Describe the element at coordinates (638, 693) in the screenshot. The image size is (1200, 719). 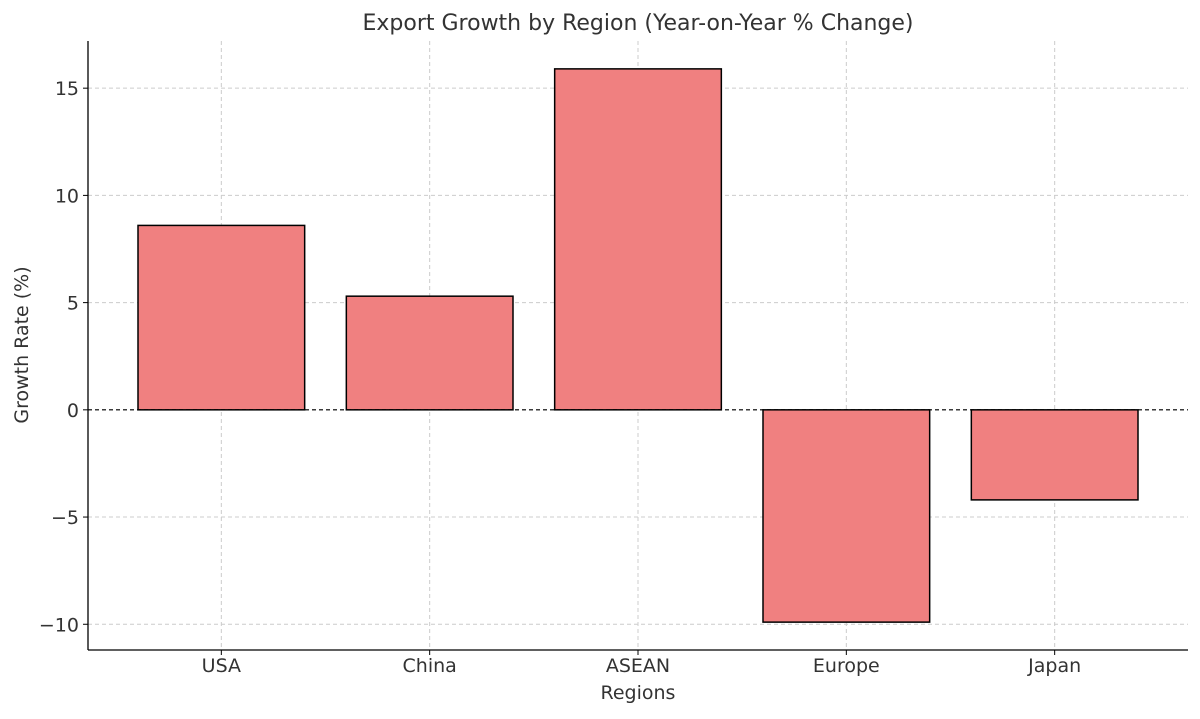
I see `x-axis-label: Regions` at that location.